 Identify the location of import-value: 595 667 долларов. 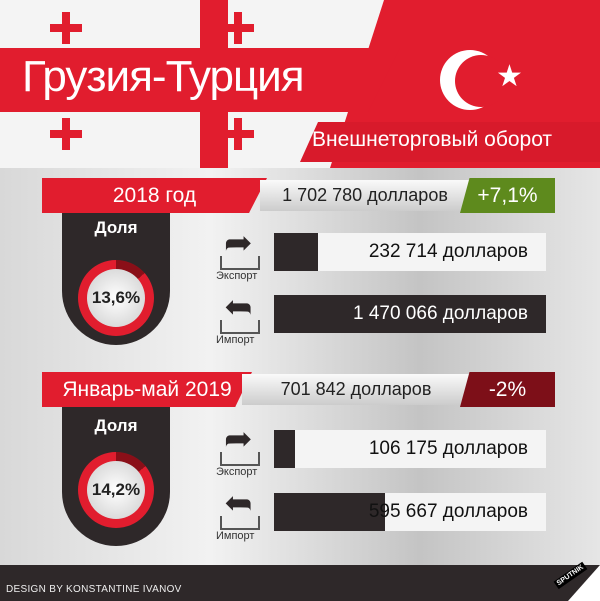
(448, 511).